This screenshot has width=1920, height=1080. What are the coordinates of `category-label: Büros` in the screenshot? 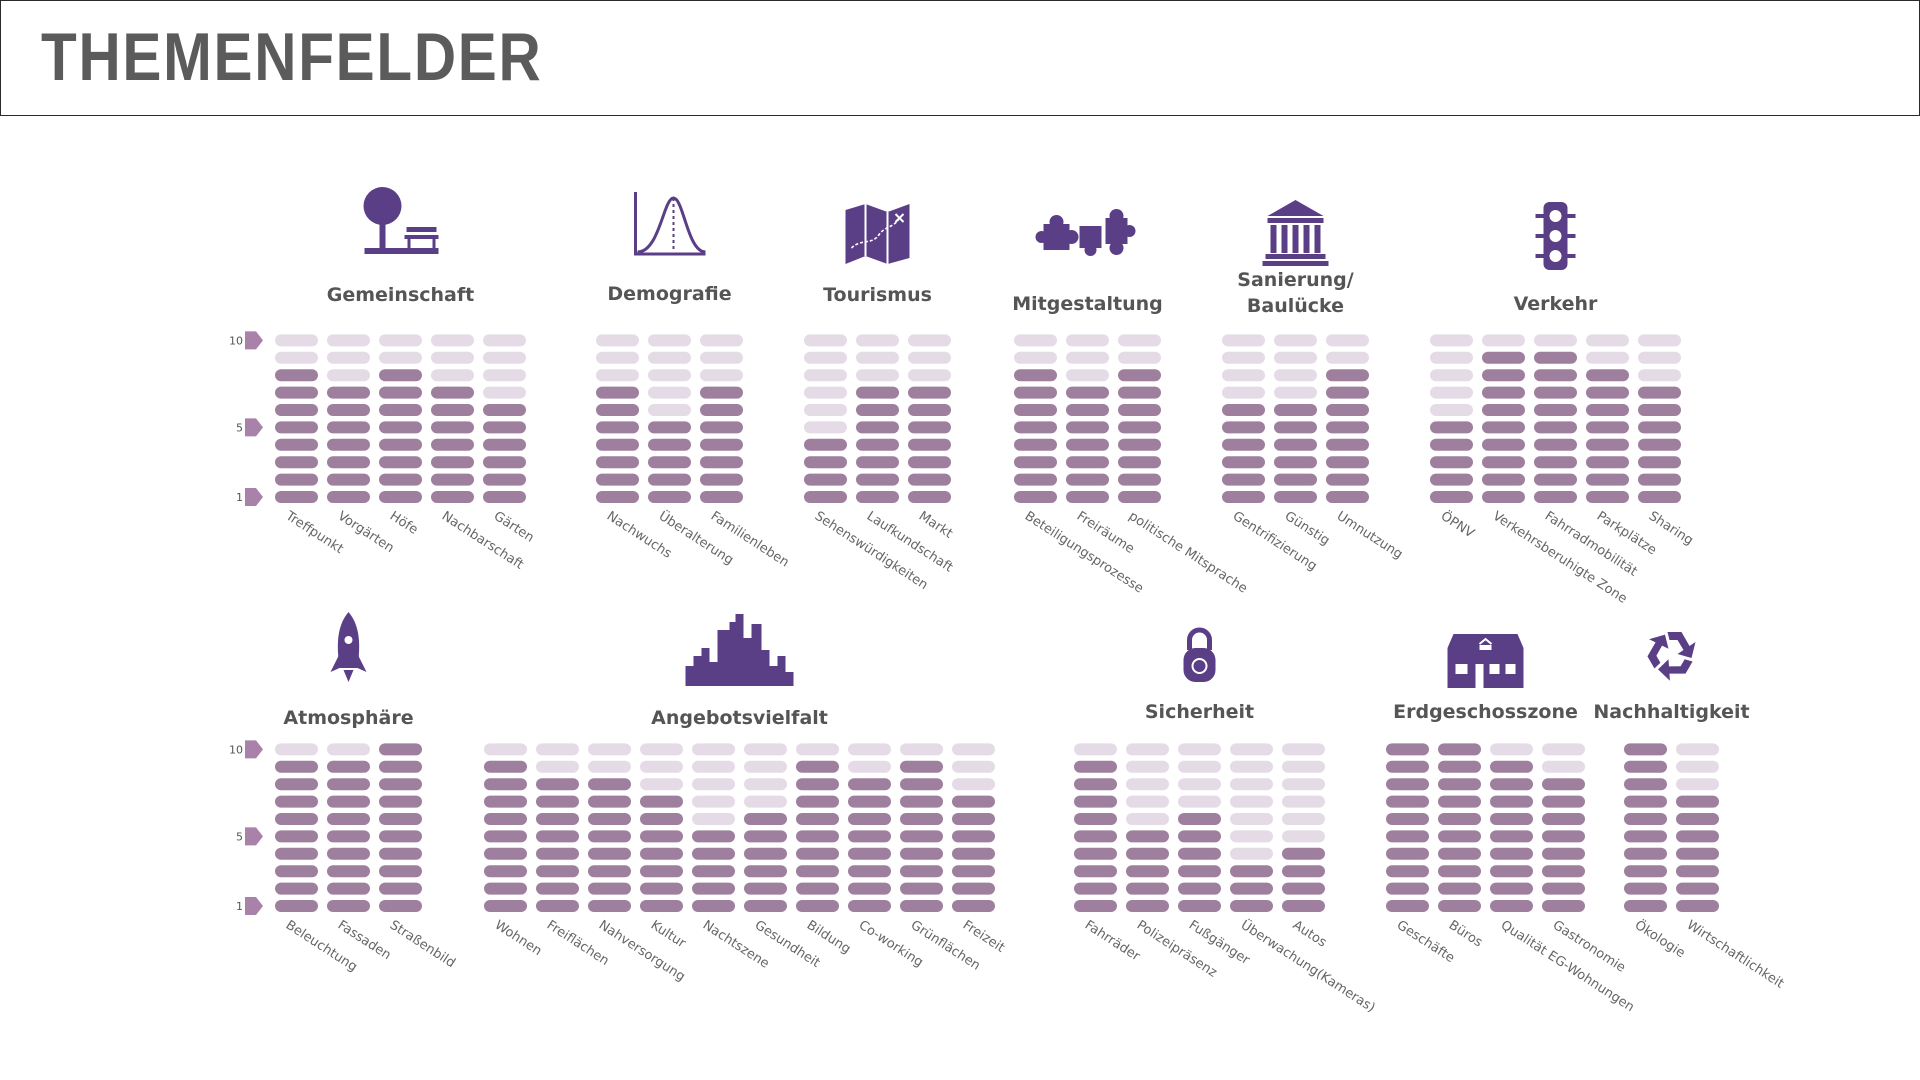 It's located at (1465, 934).